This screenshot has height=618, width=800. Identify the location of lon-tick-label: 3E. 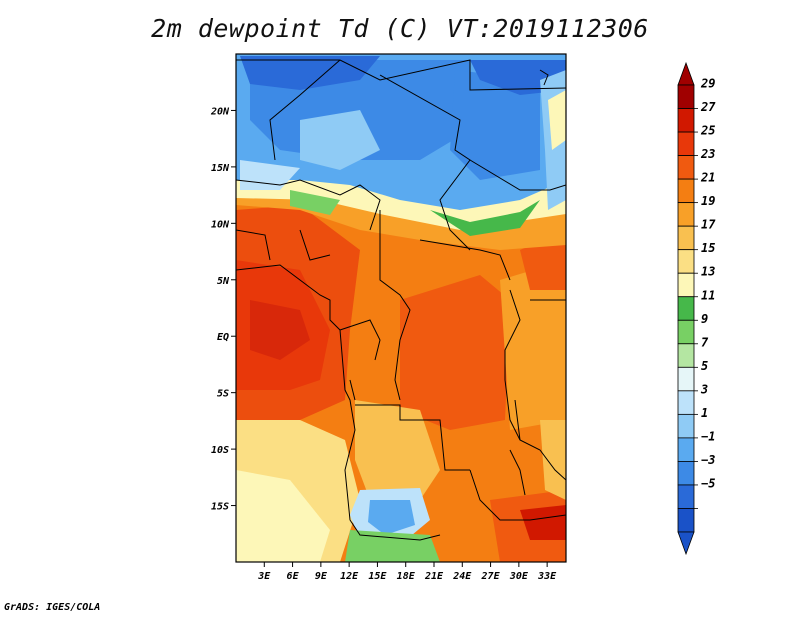
(264, 576).